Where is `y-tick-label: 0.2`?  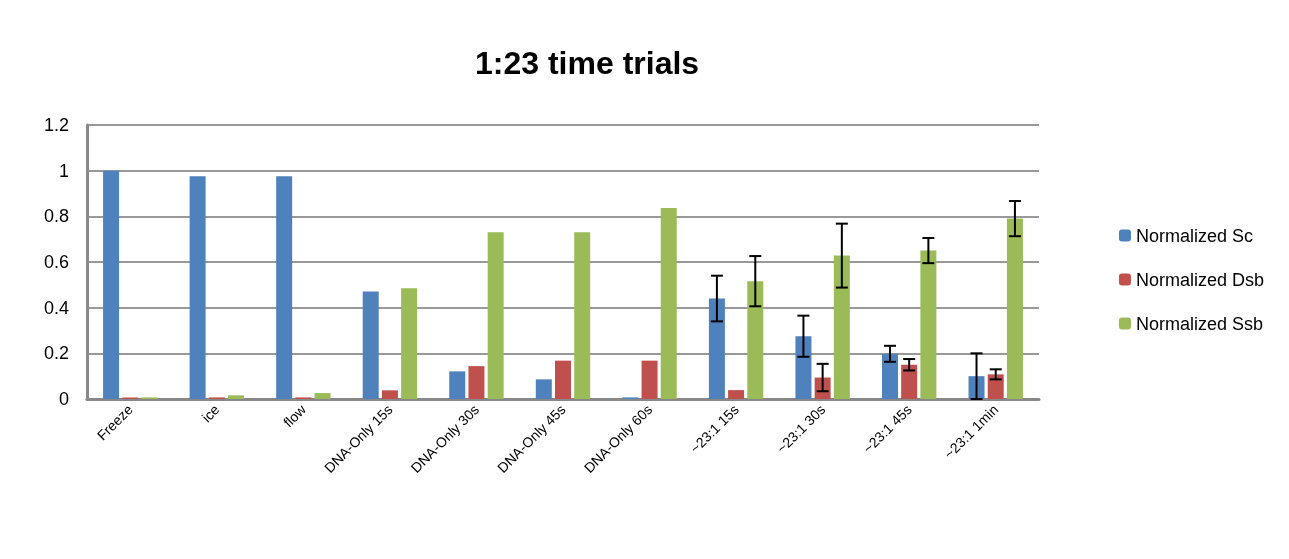
y-tick-label: 0.2 is located at coordinates (56, 353).